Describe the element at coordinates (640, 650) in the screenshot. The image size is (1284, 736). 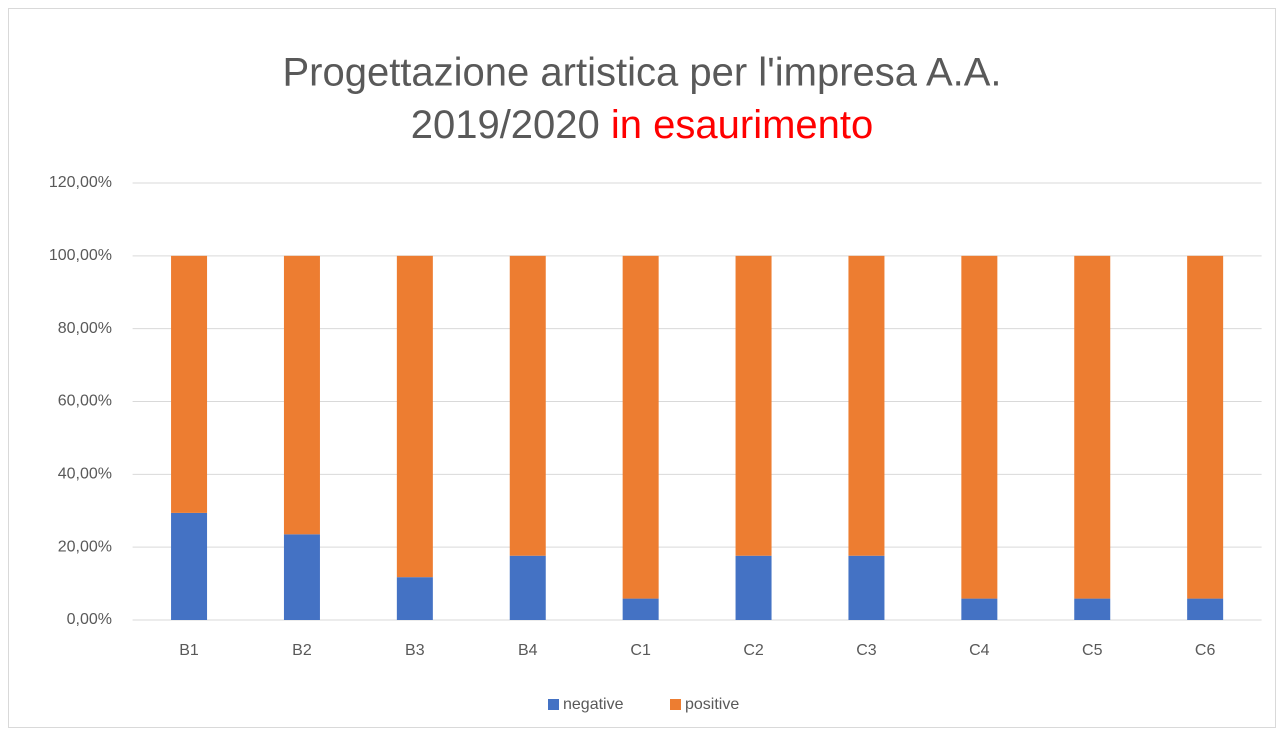
I see `x-tick-label: C1` at that location.